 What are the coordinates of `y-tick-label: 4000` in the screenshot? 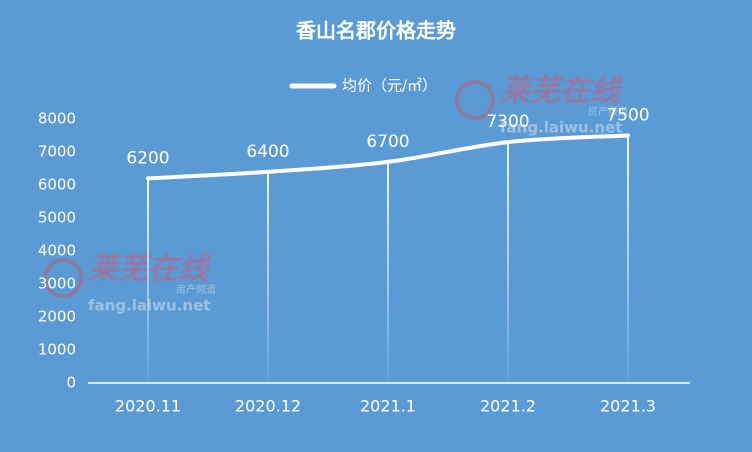 It's located at (57, 251).